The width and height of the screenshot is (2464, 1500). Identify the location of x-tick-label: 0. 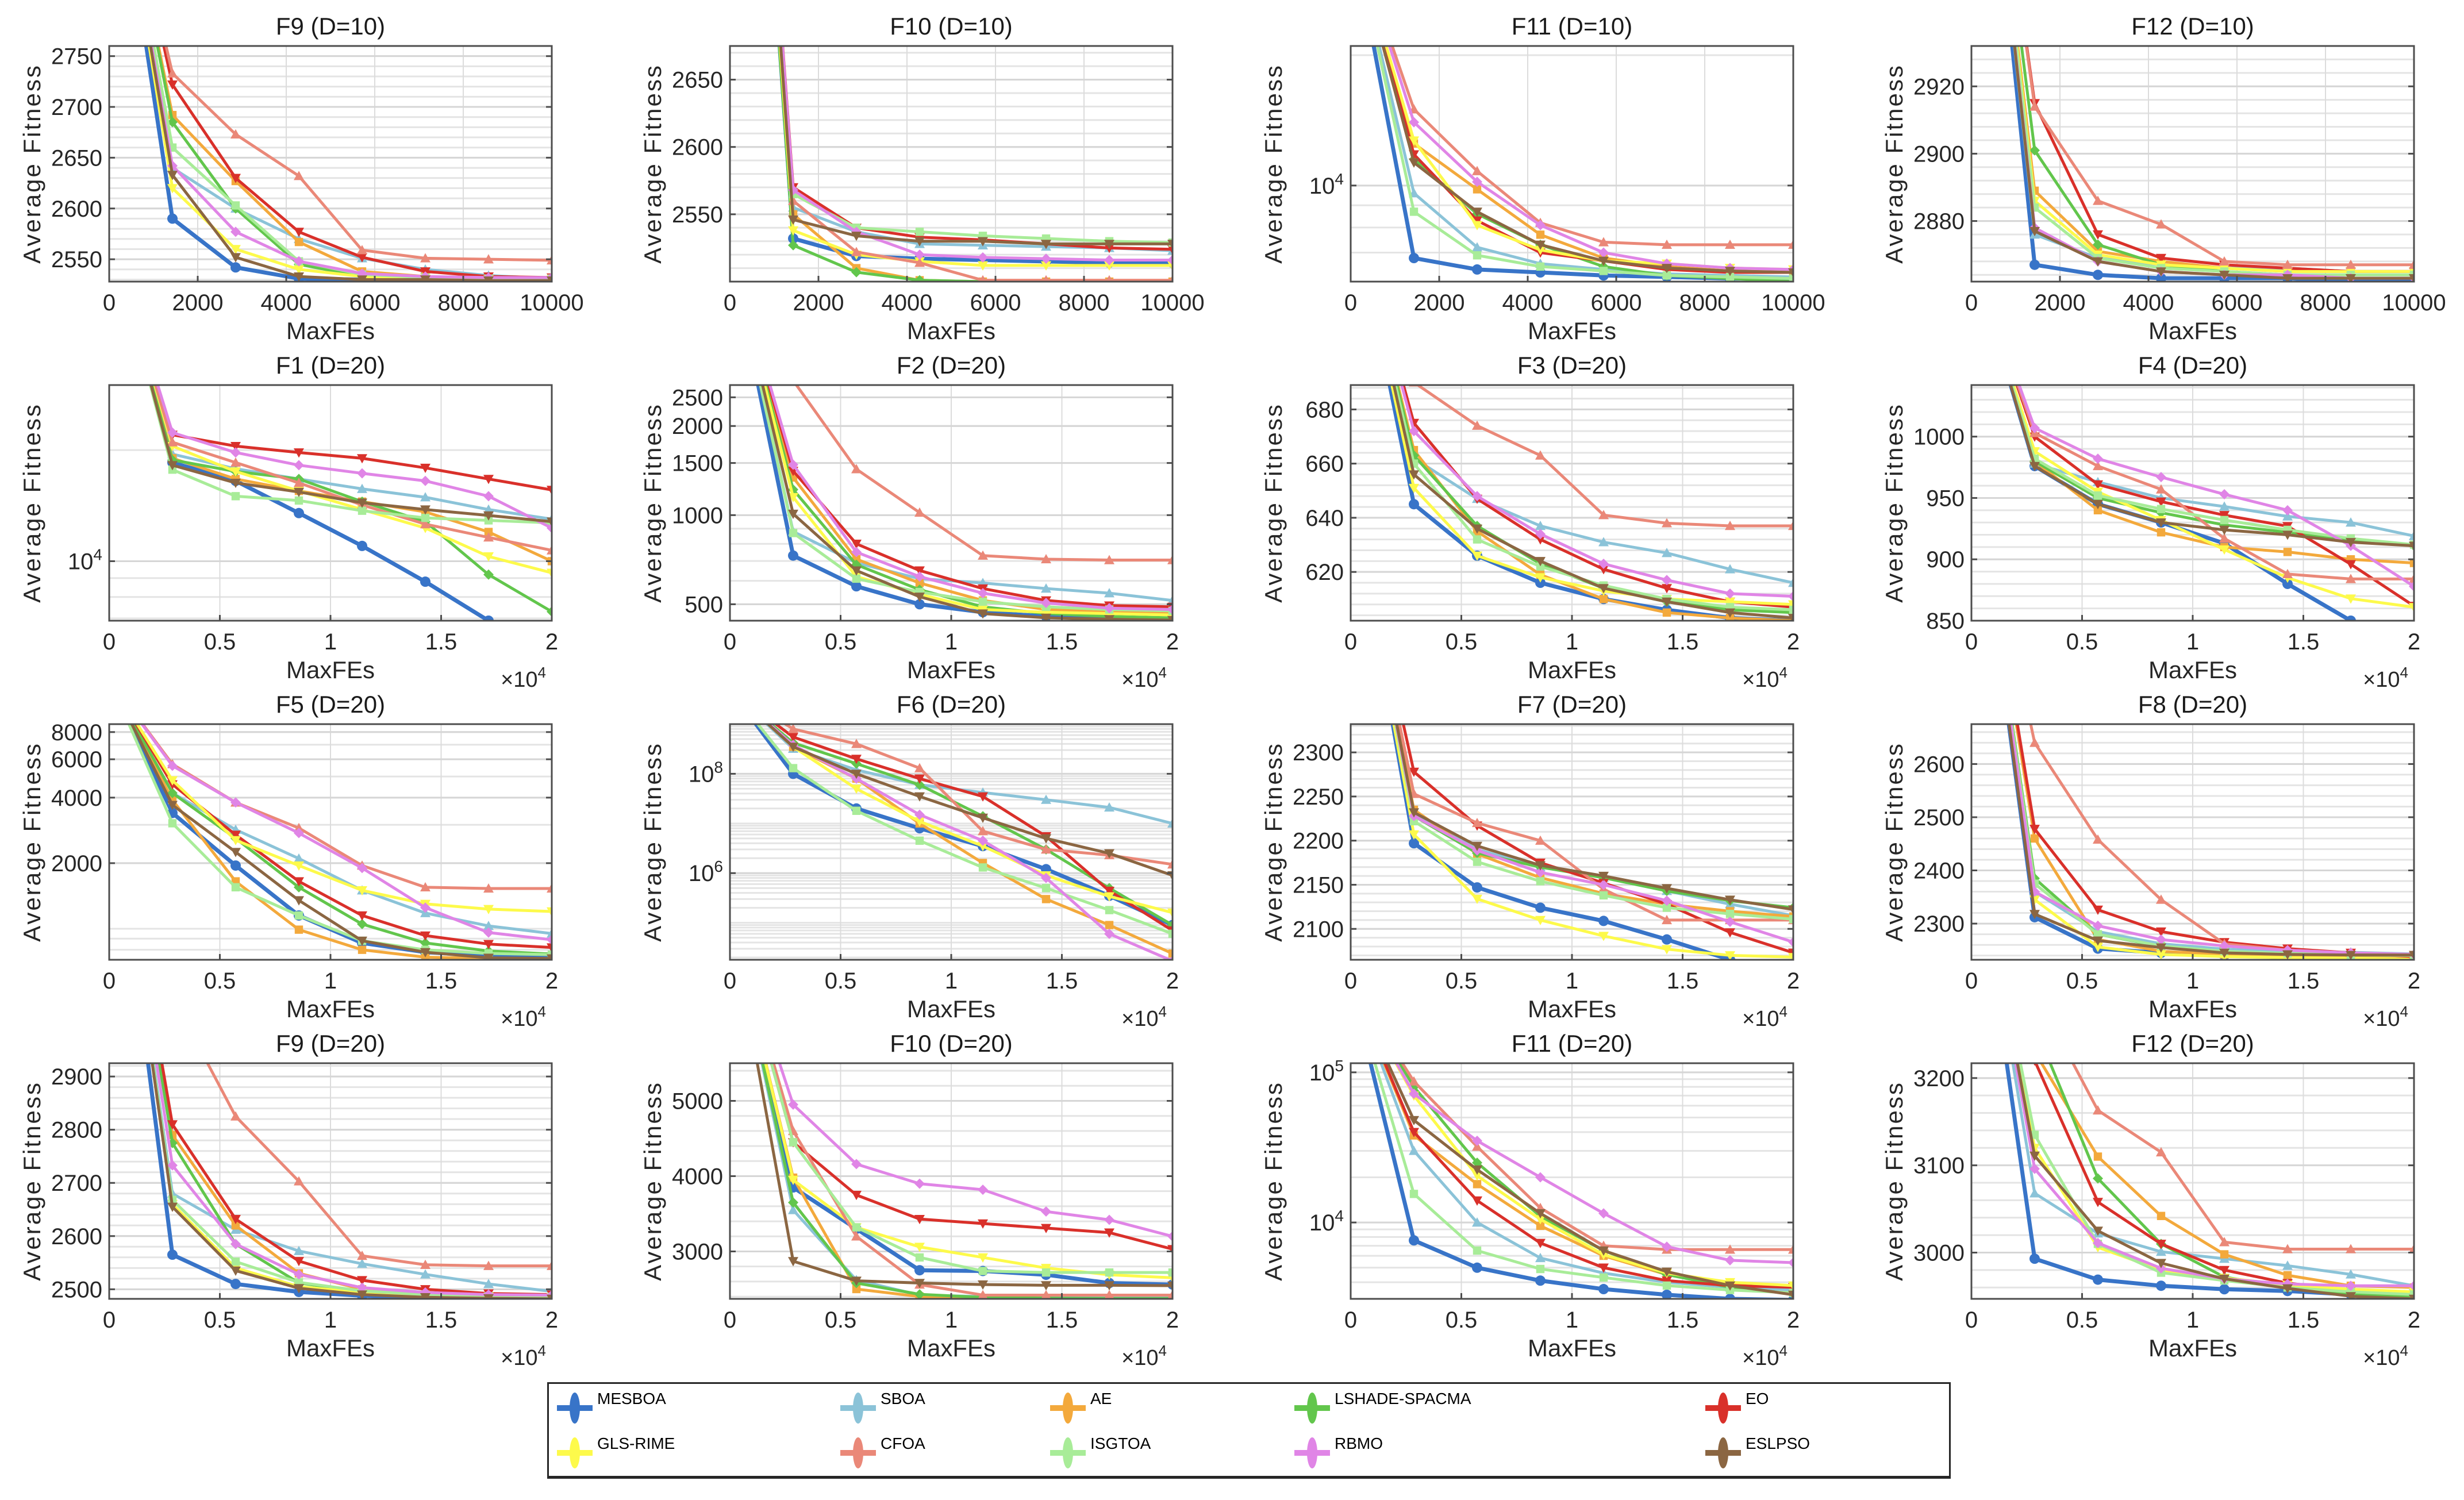
(1971, 642).